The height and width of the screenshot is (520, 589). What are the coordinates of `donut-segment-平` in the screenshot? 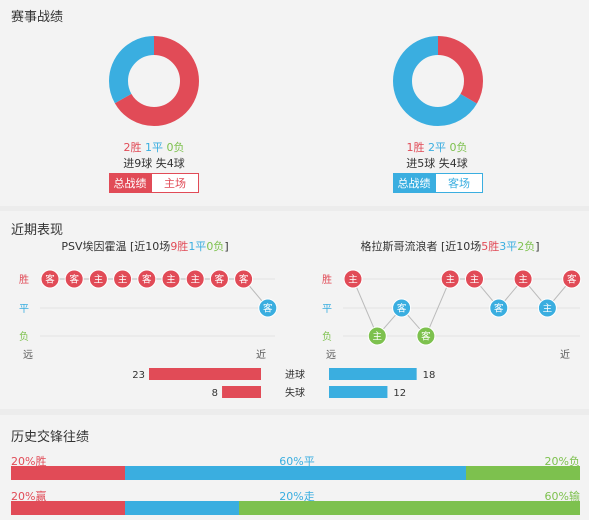 It's located at (438, 81).